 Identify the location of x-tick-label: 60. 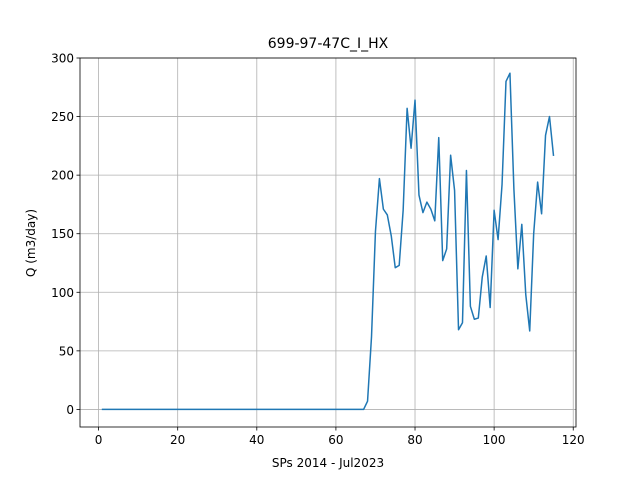
(335, 440).